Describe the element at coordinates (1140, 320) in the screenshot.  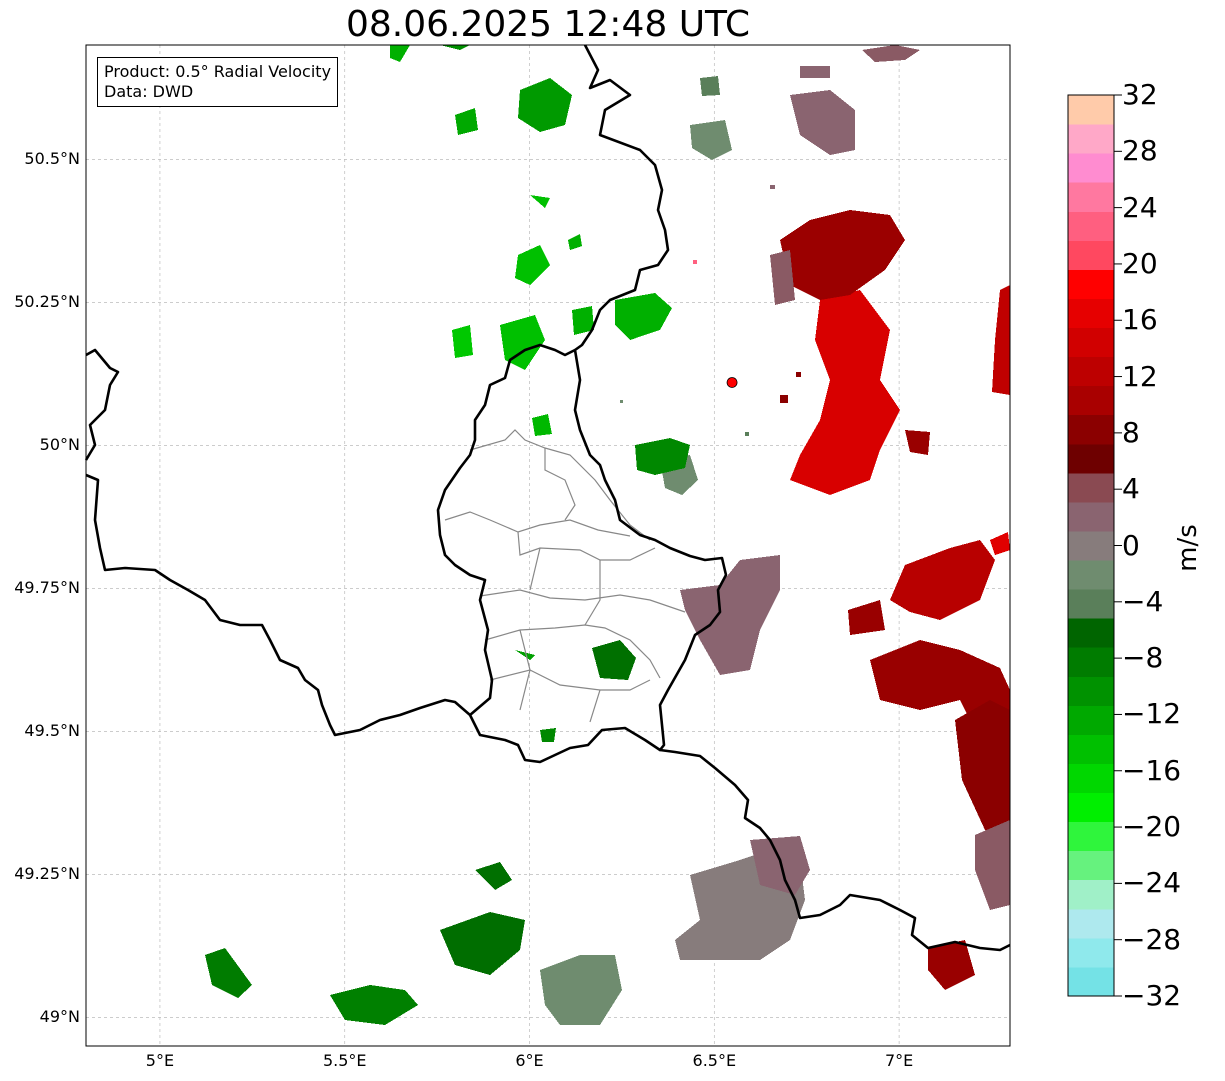
I see `colorbar-tick-label: 16` at that location.